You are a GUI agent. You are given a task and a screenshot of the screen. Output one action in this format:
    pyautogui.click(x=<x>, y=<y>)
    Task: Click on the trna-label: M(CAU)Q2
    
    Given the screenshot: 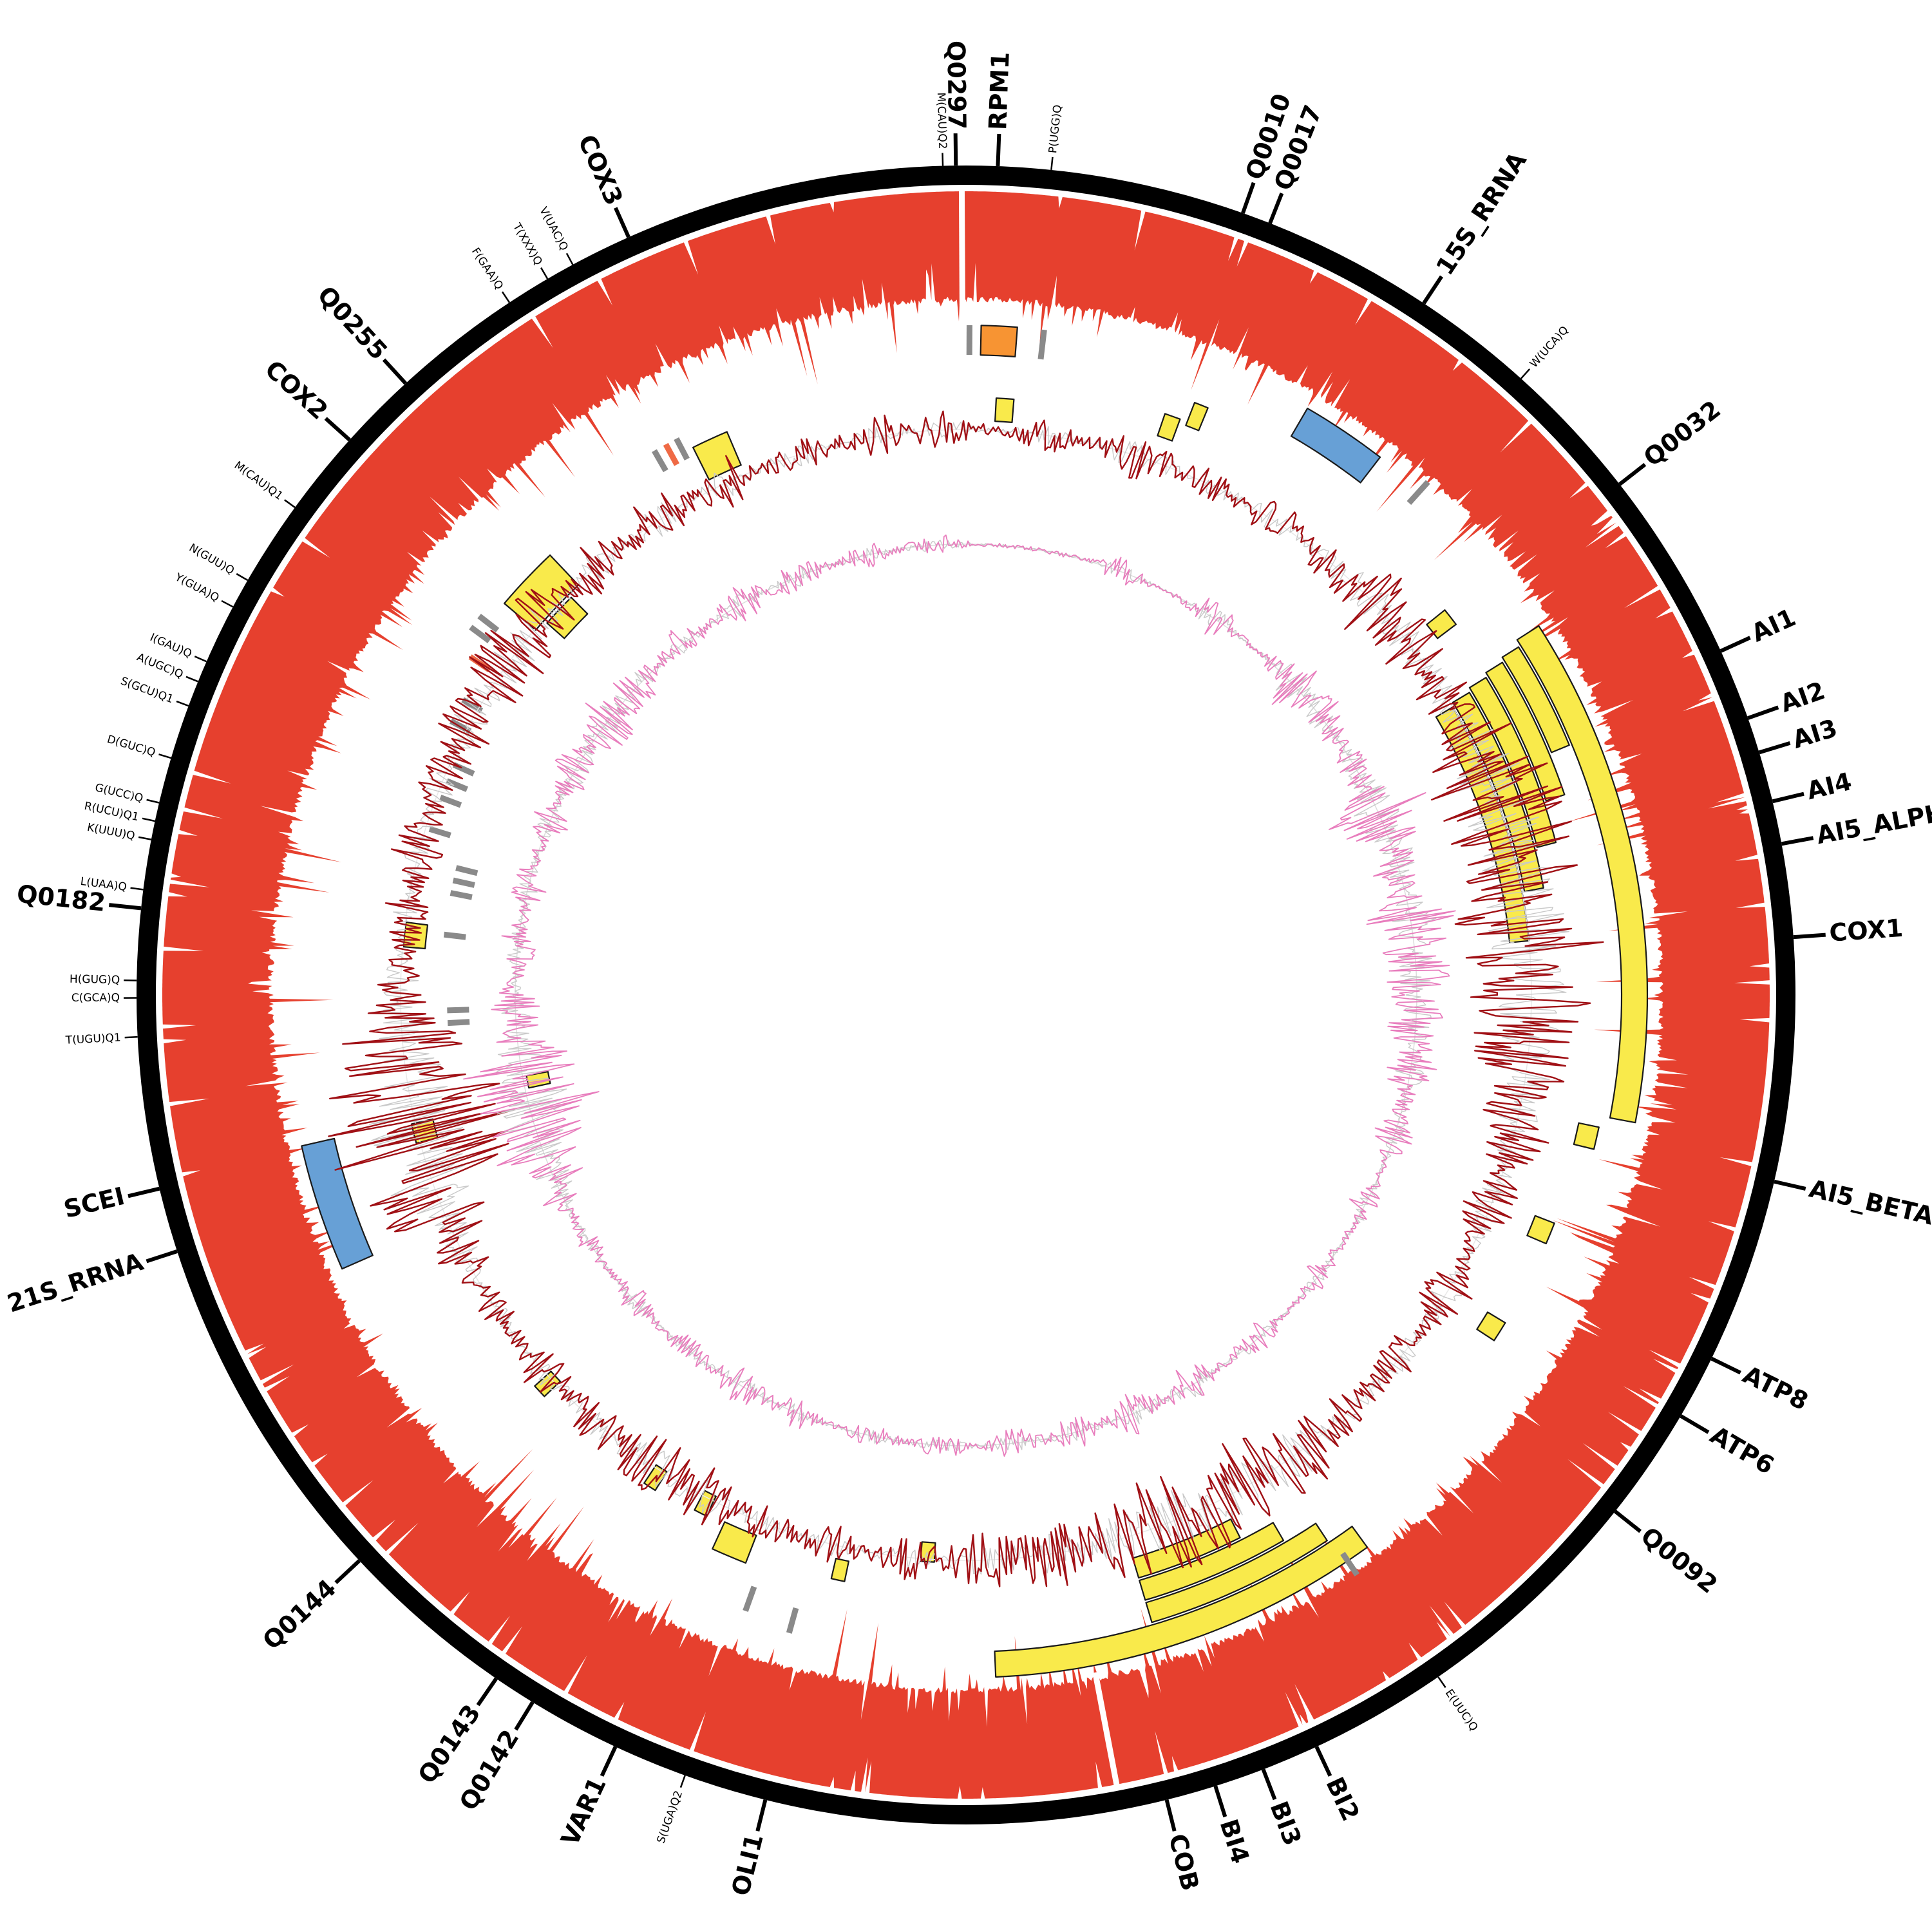 What is the action you would take?
    pyautogui.click(x=942, y=120)
    